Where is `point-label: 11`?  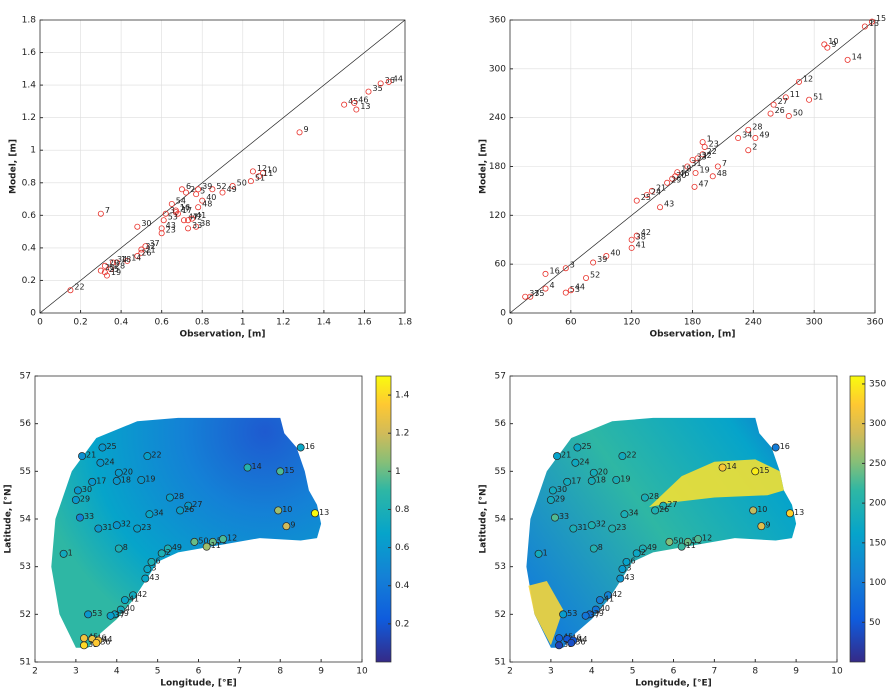 point-label: 11 is located at coordinates (795, 94).